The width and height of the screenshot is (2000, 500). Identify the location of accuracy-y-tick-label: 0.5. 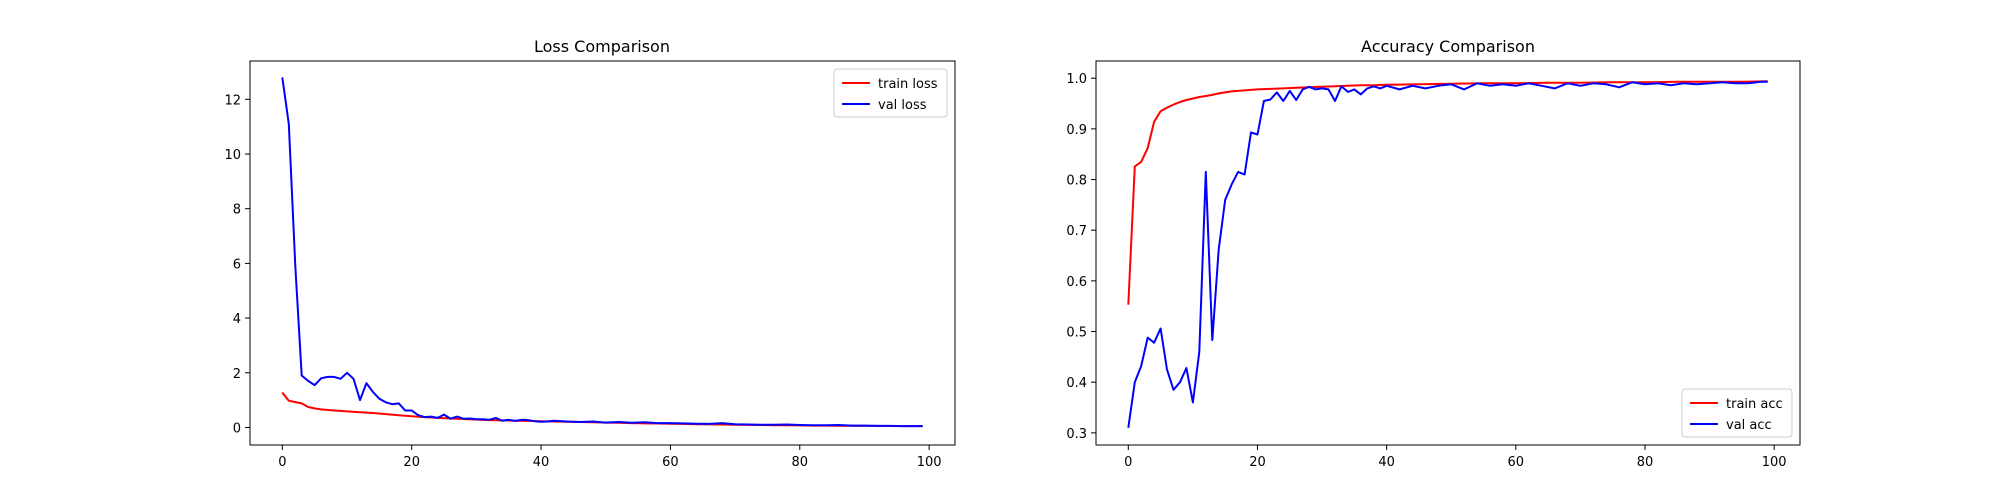
(1076, 333).